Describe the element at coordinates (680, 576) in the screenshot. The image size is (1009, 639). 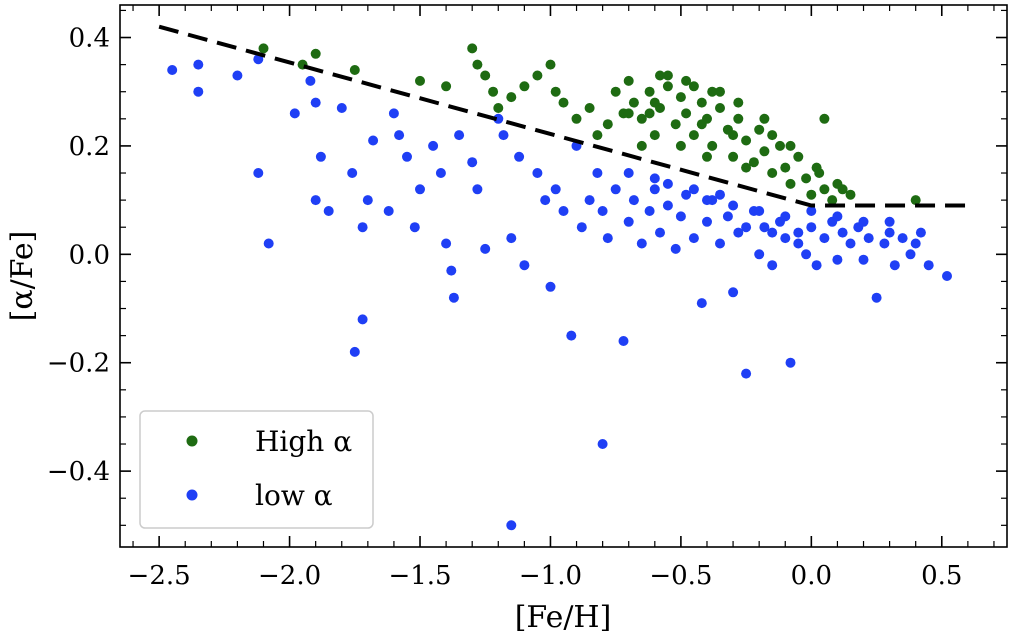
I see `x-tick-label: −0.5` at that location.